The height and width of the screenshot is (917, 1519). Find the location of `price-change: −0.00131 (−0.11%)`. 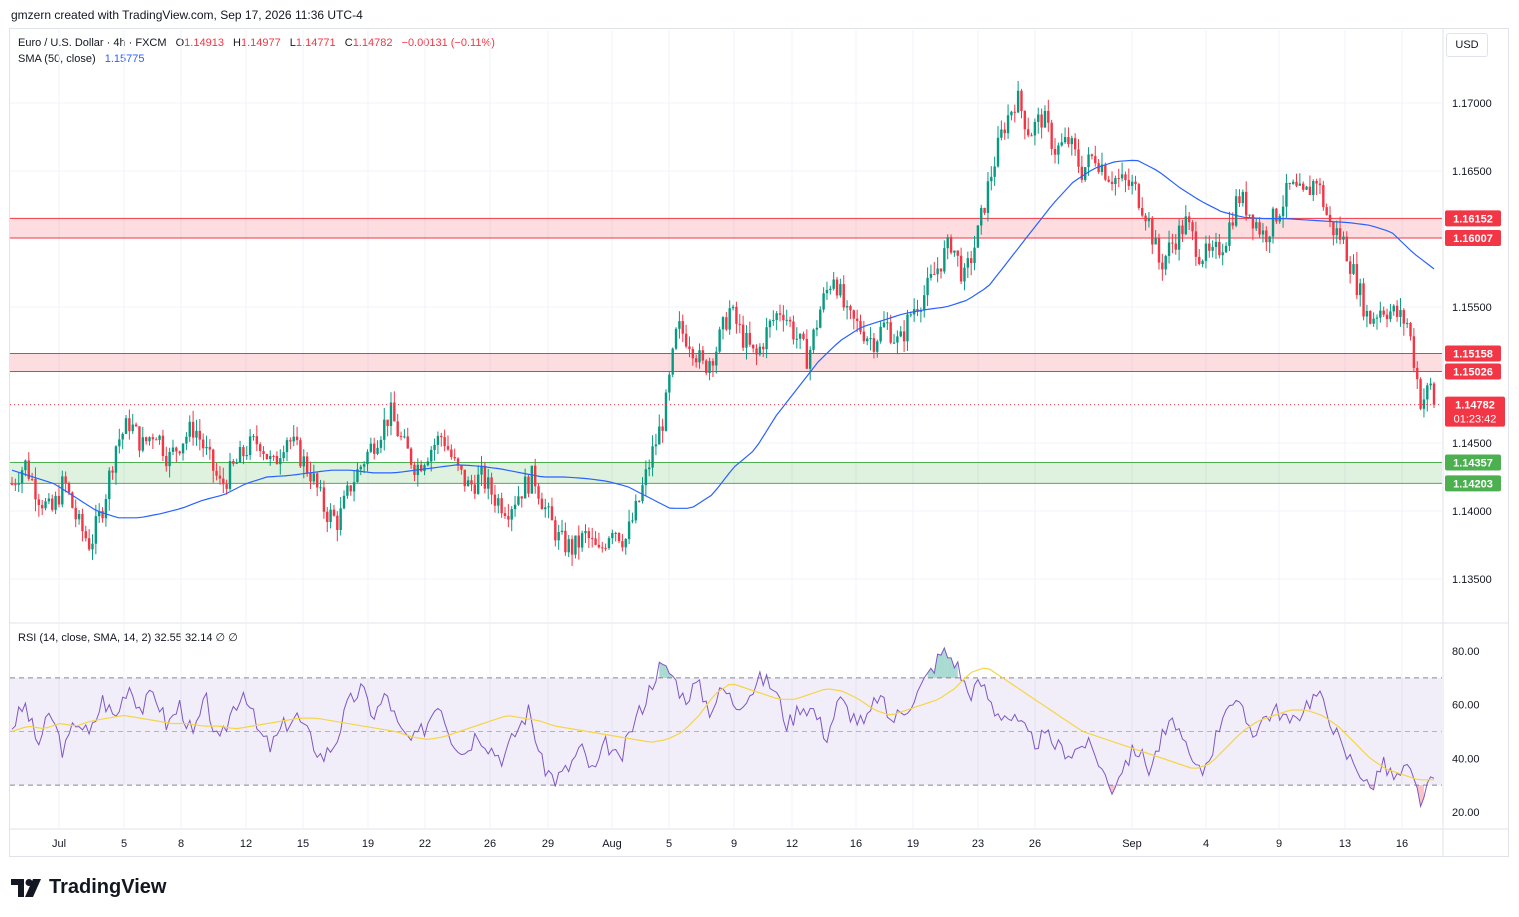

price-change: −0.00131 (−0.11%) is located at coordinates (448, 43).